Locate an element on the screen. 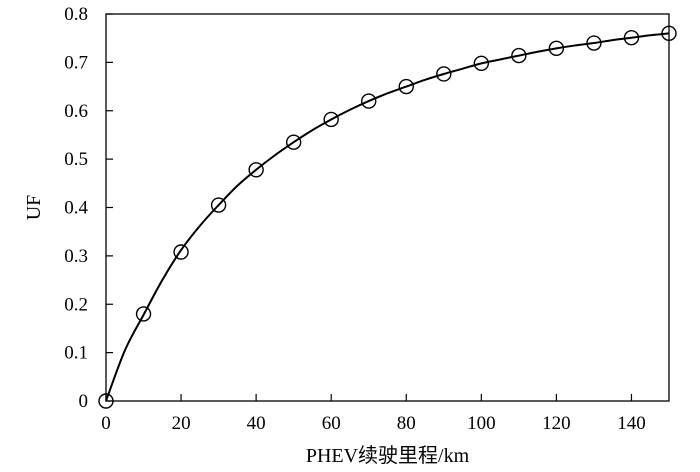 The image size is (700, 472). x-tick-label: 40 is located at coordinates (256, 423).